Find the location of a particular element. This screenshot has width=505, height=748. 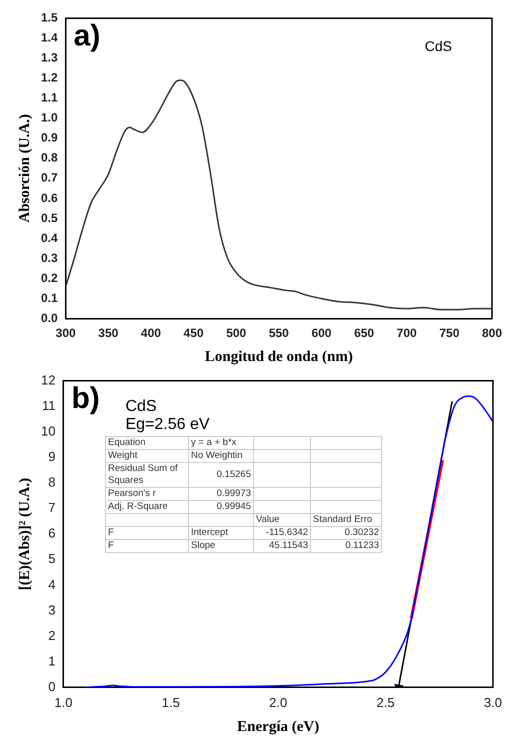

y-tick-label: 1.1 is located at coordinates (49, 97).